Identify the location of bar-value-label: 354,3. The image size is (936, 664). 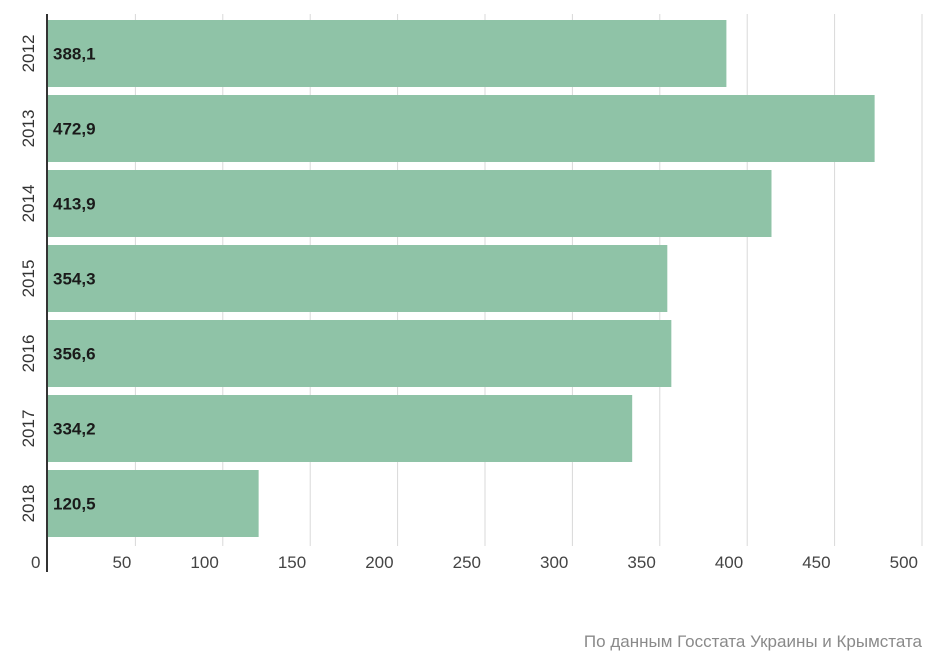
(74, 279).